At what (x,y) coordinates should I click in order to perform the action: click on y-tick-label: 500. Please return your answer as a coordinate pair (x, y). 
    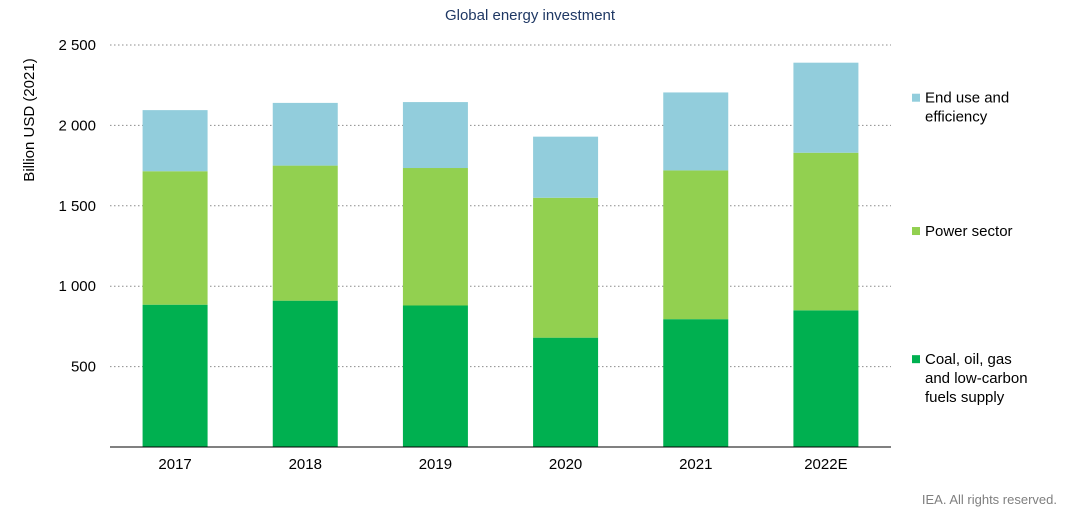
    Looking at the image, I should click on (83, 367).